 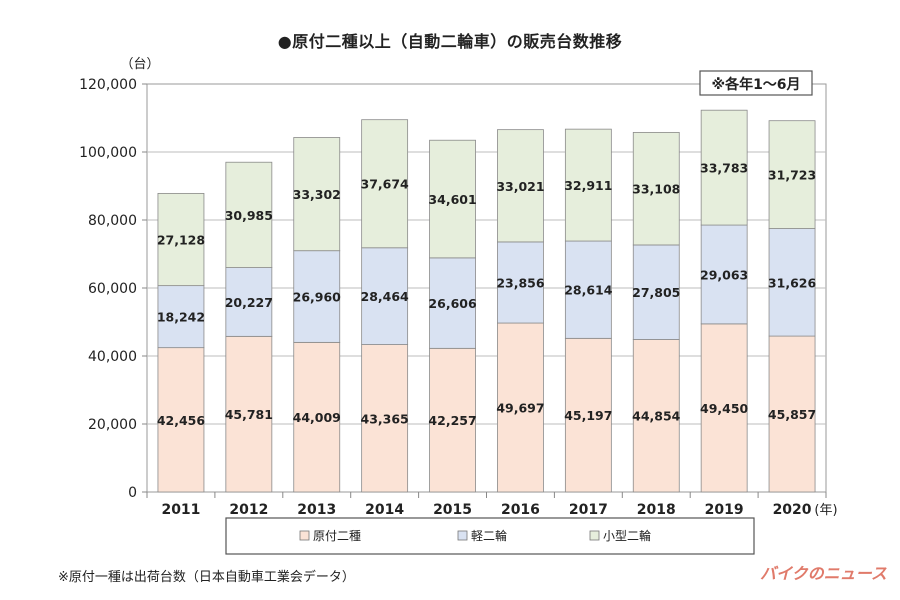 I want to click on data-label: 33,108, so click(x=656, y=189).